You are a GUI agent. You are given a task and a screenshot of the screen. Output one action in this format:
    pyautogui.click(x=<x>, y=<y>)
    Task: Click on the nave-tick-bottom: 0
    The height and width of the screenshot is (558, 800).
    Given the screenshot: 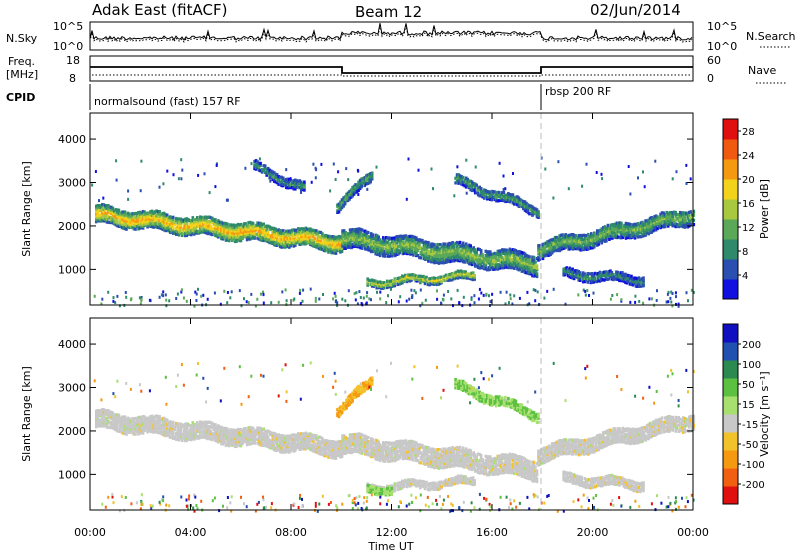 What is the action you would take?
    pyautogui.click(x=710, y=78)
    